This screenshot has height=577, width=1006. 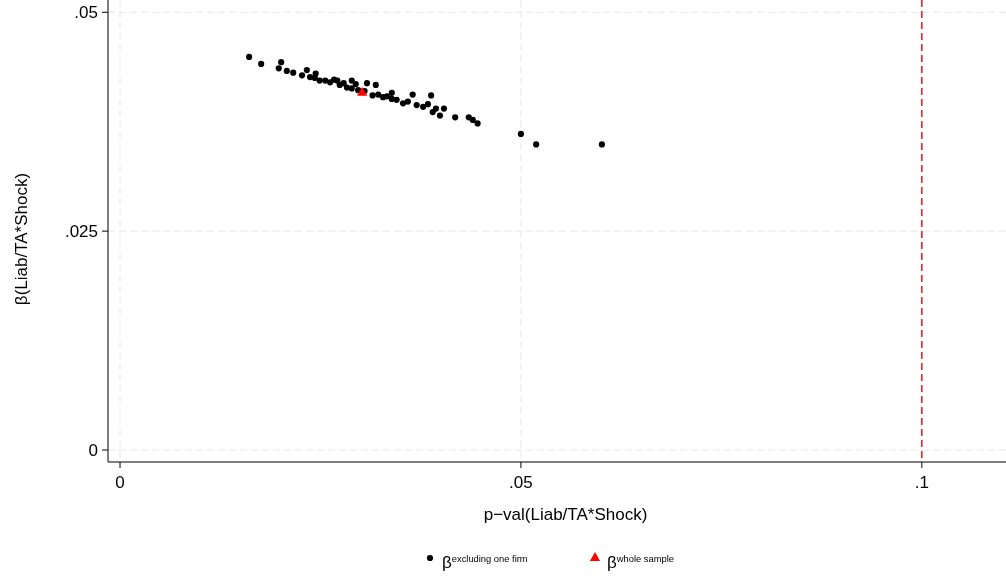 What do you see at coordinates (81, 232) in the screenshot?
I see `y-tick-label: .025` at bounding box center [81, 232].